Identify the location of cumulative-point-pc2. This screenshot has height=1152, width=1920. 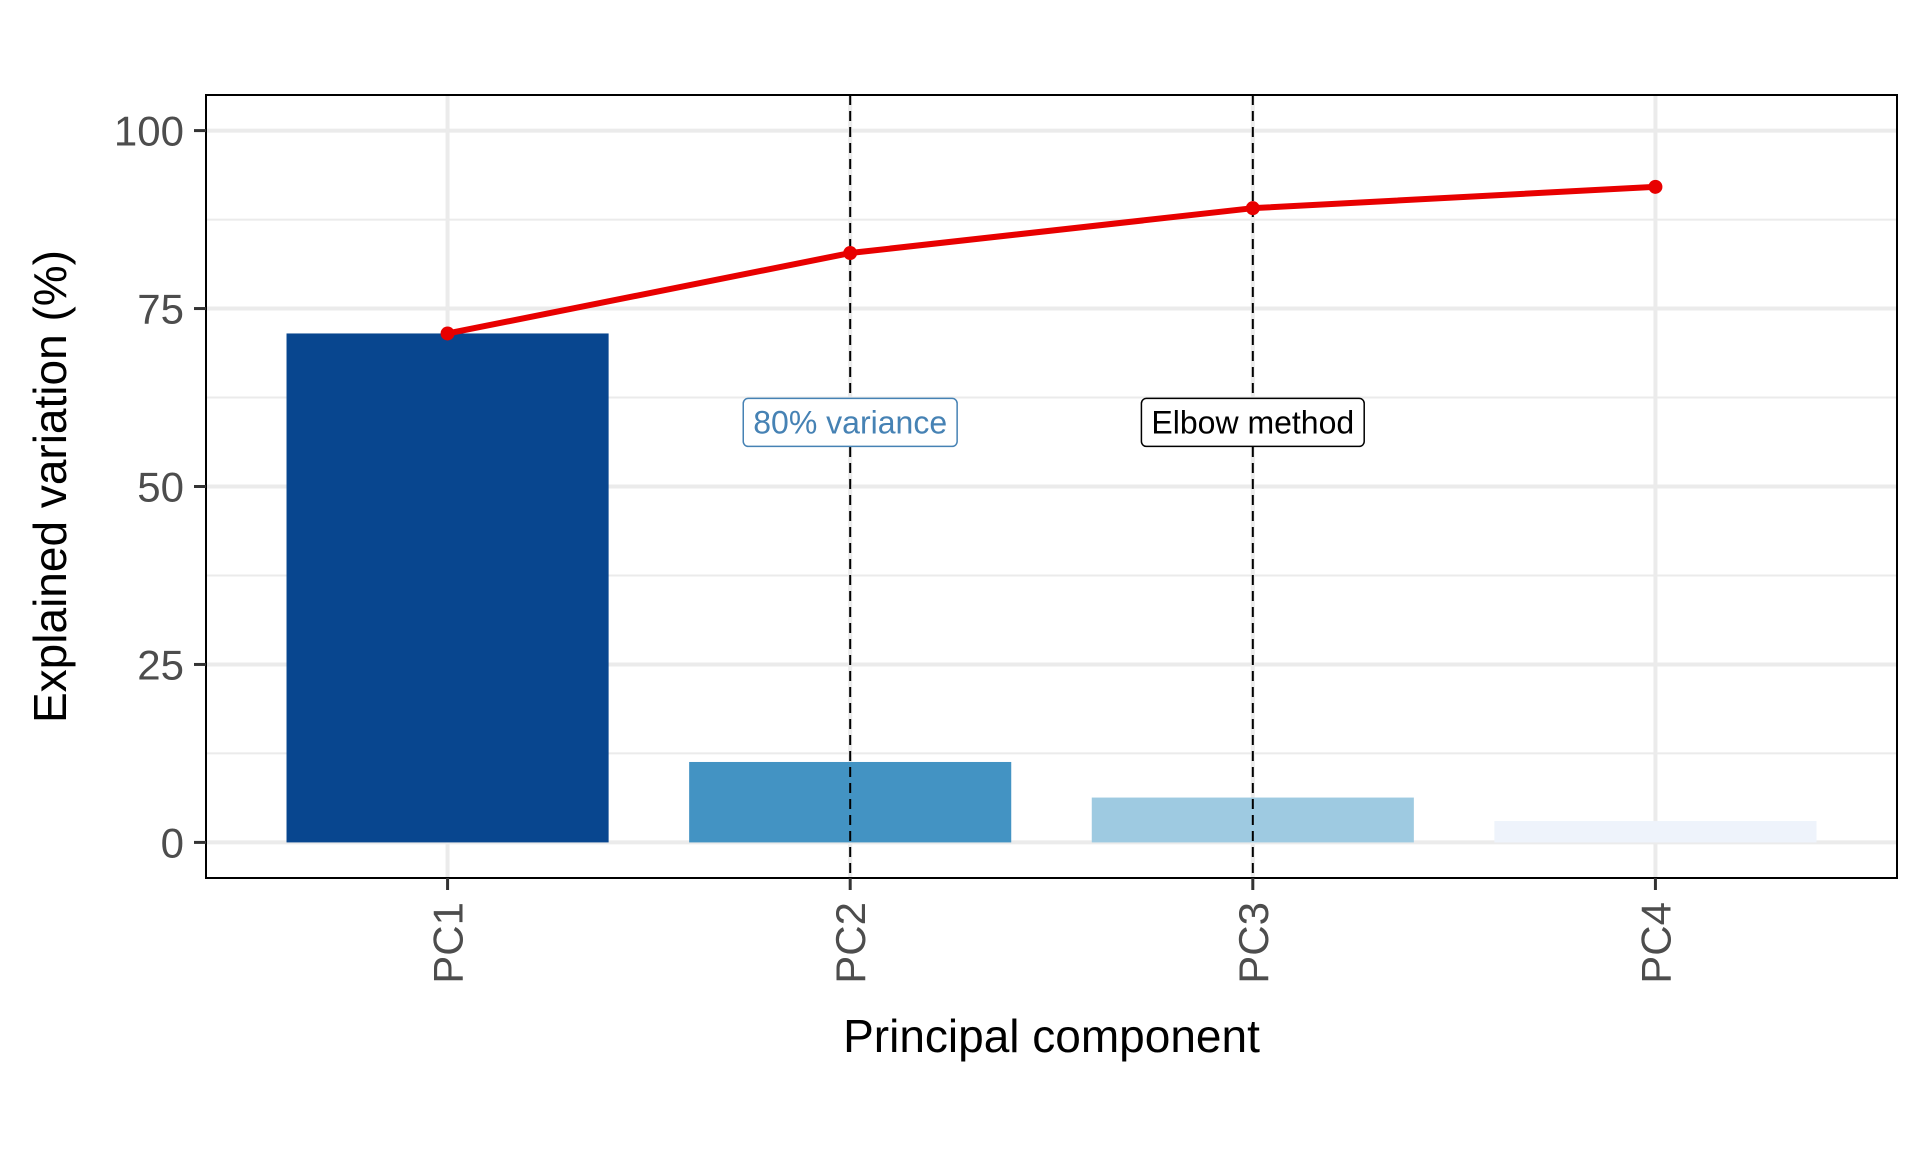
(850, 253).